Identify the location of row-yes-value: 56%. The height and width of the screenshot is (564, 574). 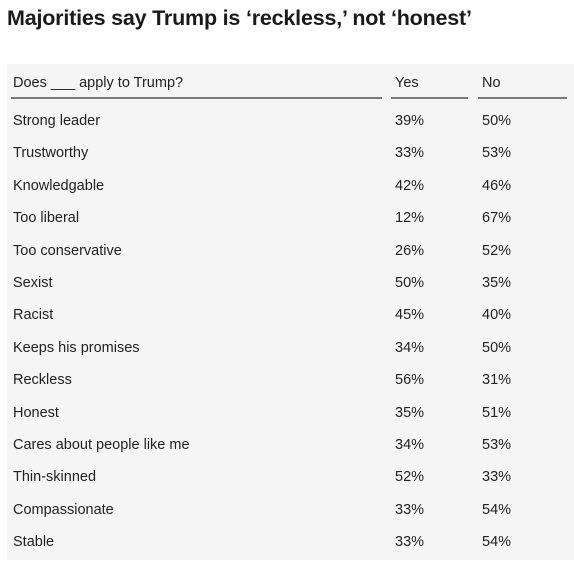
(410, 380).